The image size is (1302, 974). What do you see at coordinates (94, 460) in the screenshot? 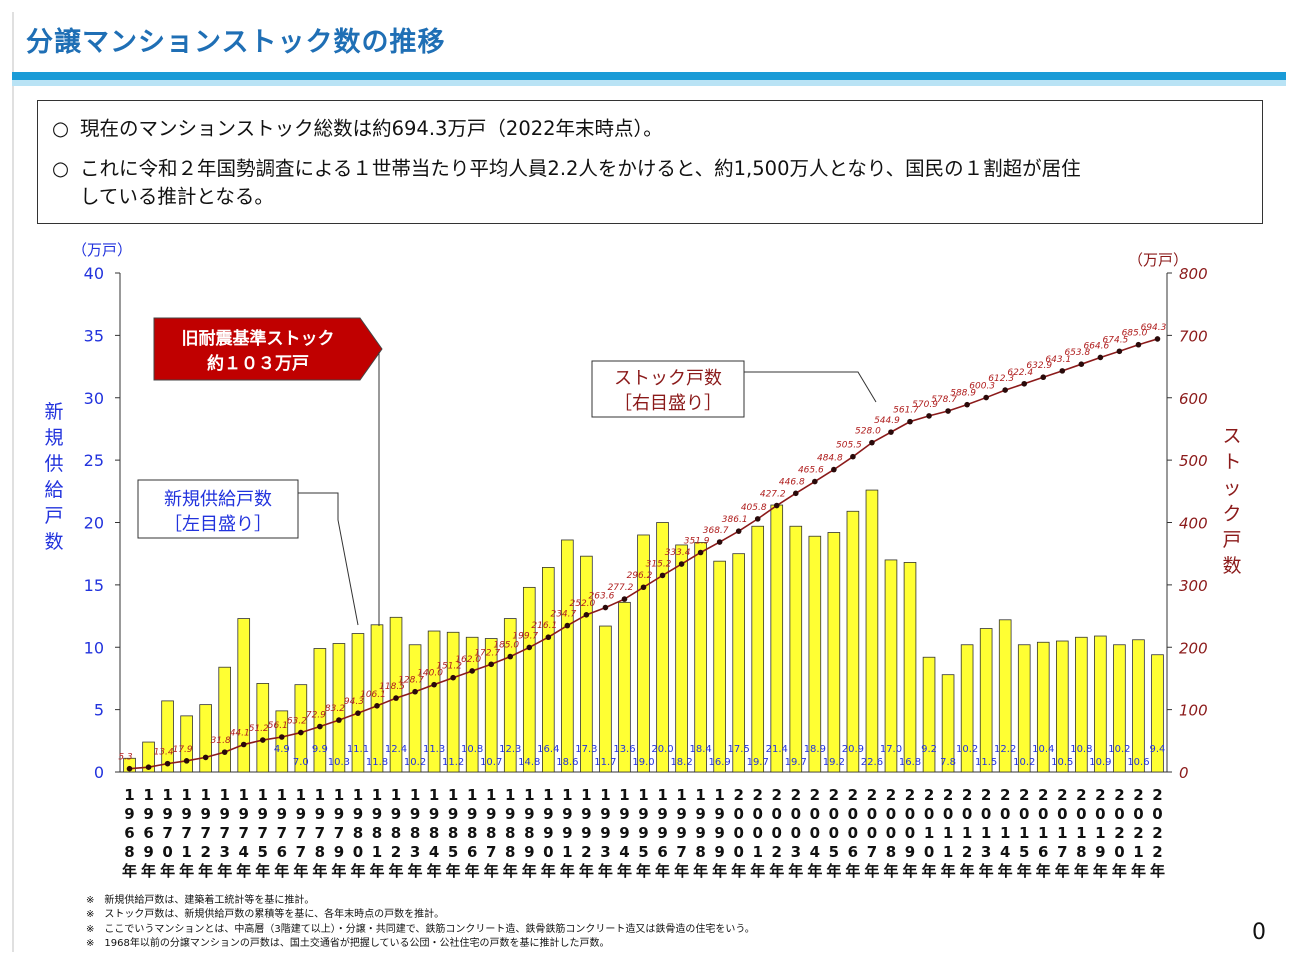
I see `left-tick-label: 25` at bounding box center [94, 460].